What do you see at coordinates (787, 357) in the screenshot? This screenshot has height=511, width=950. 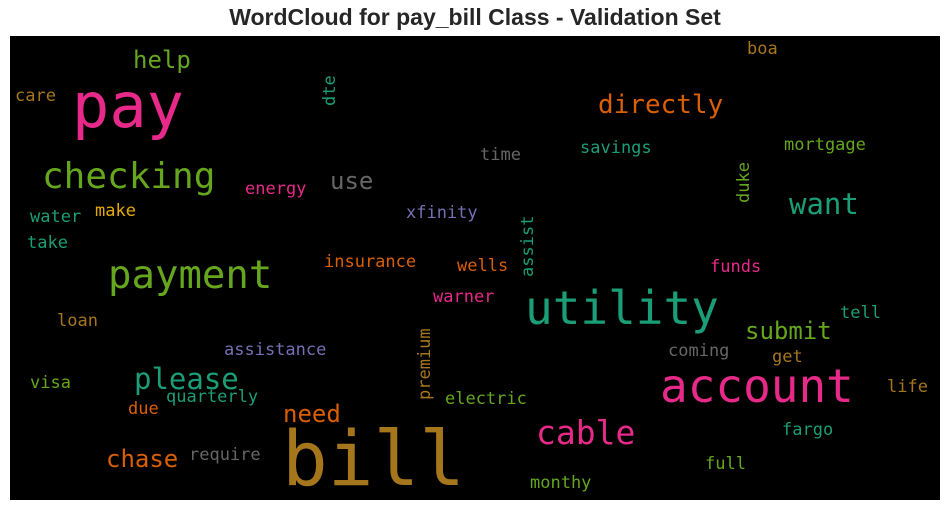 I see `word-get: get` at bounding box center [787, 357].